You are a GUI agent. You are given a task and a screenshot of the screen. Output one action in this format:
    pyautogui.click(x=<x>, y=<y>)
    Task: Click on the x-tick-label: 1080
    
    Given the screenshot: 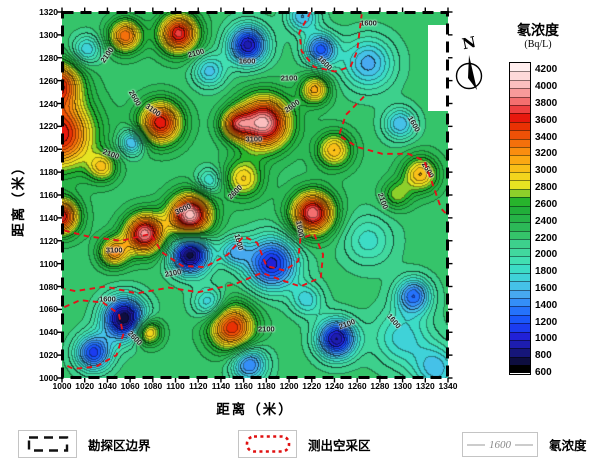 What is the action you would take?
    pyautogui.click(x=153, y=386)
    